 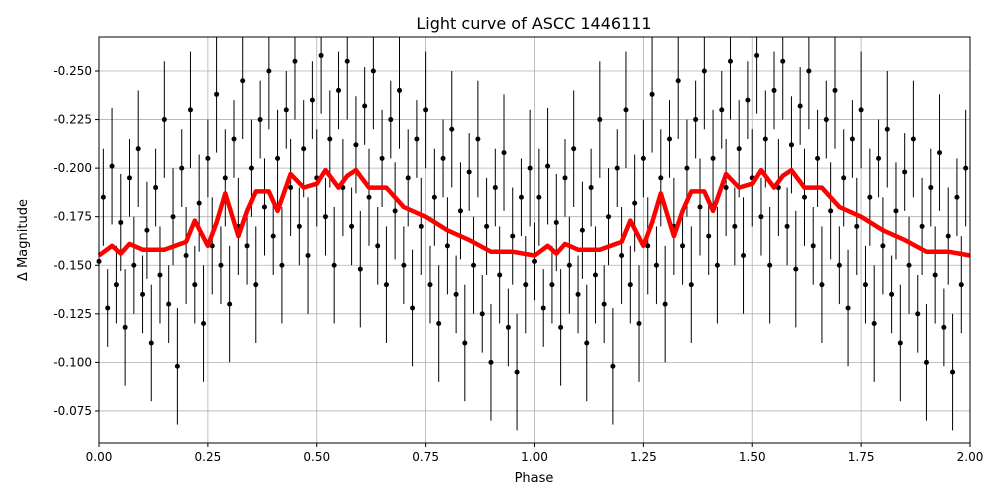 I want to click on x-axis-ticks: 0.00 0.25 0.50 0.75 1.00 1.25 1.50 1.75 2.00, so click(x=534, y=453).